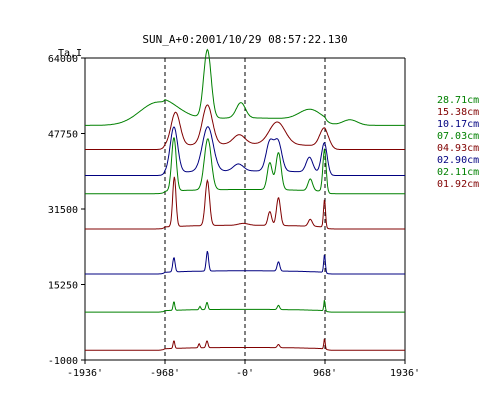  What do you see at coordinates (245, 373) in the screenshot?
I see `x-tick-label-2: -0'` at bounding box center [245, 373].